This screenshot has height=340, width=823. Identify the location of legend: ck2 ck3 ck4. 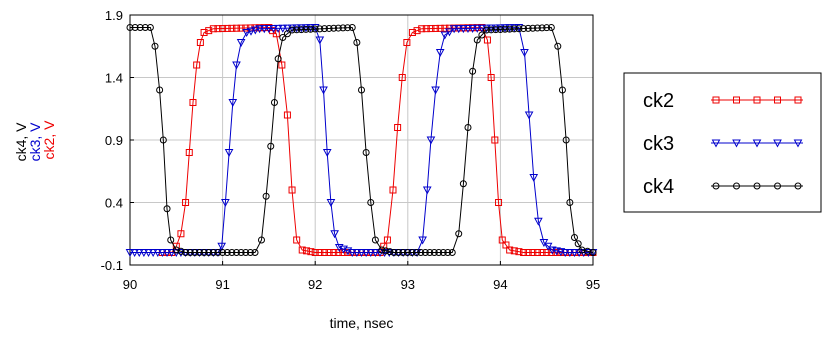
(722, 142).